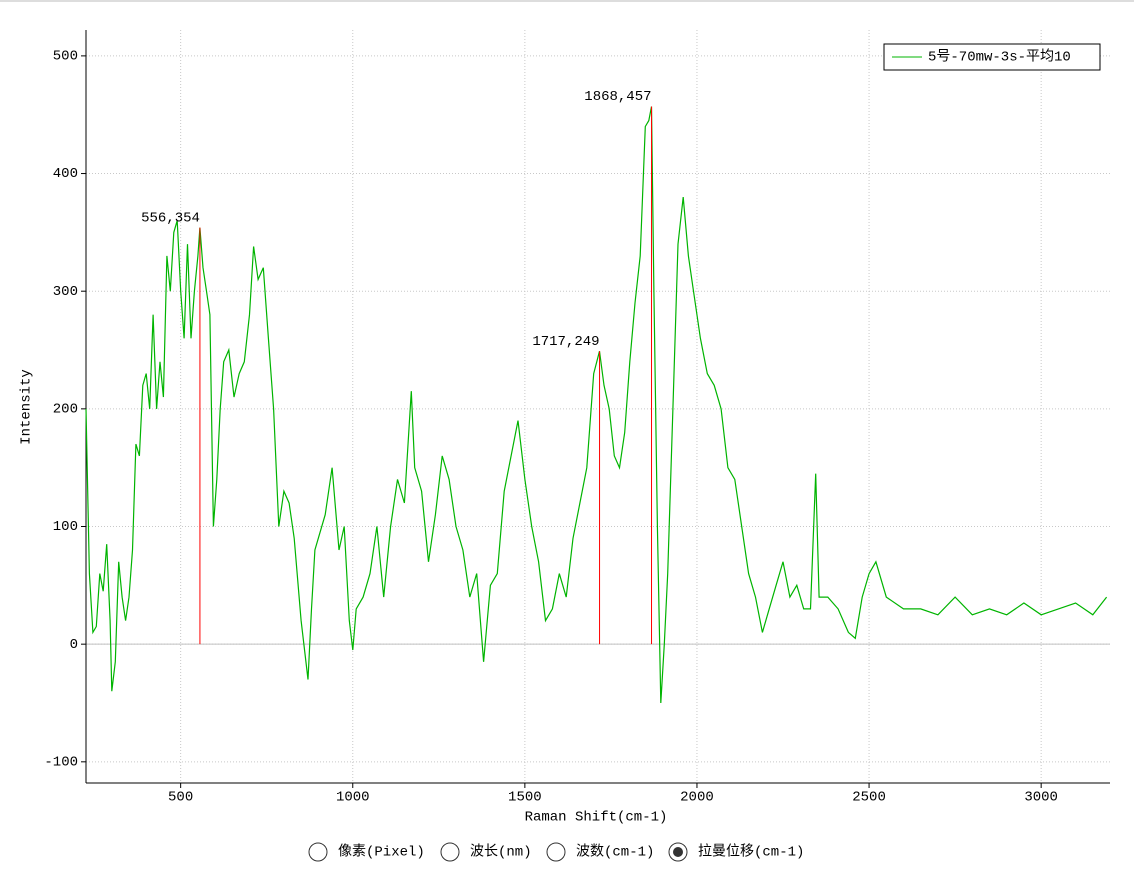 This screenshot has height=872, width=1134. What do you see at coordinates (999, 57) in the screenshot?
I see `legend-label: 5号-70mw-3s-平均10` at bounding box center [999, 57].